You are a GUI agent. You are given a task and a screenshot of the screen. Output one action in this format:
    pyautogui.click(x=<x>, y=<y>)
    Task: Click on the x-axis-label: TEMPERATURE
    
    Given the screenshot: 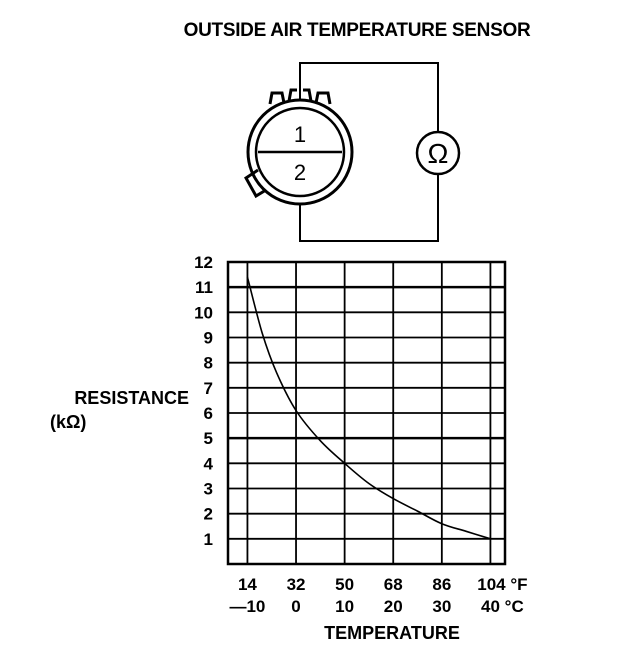 What is the action you would take?
    pyautogui.click(x=392, y=633)
    